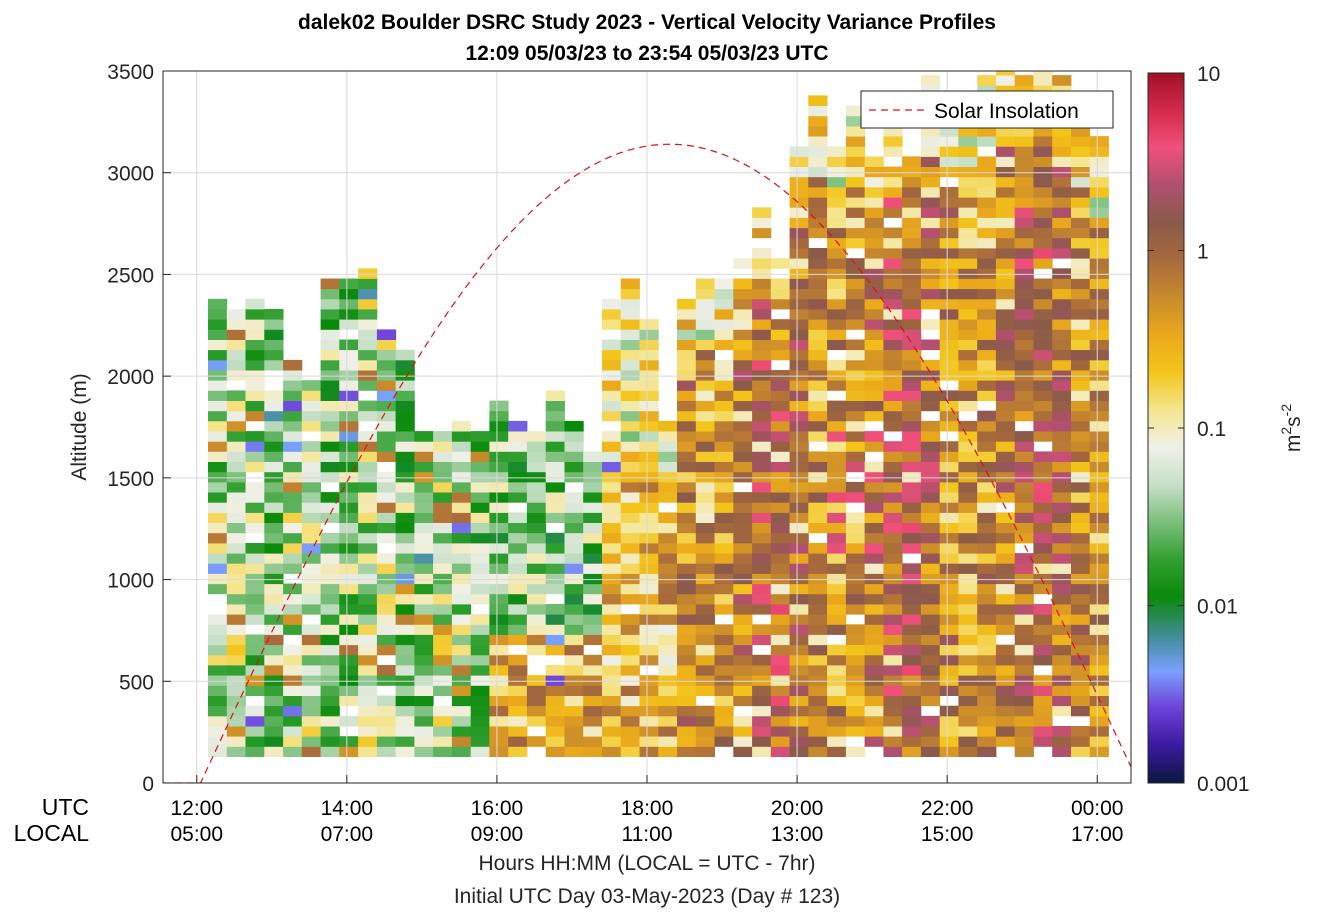  What do you see at coordinates (647, 808) in the screenshot?
I see `x-tick-label-utc: 18:00` at bounding box center [647, 808].